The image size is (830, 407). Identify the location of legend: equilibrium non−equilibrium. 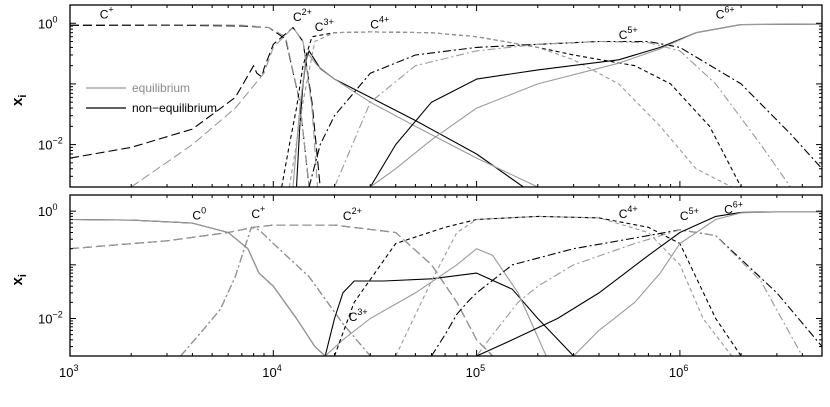
(151, 98).